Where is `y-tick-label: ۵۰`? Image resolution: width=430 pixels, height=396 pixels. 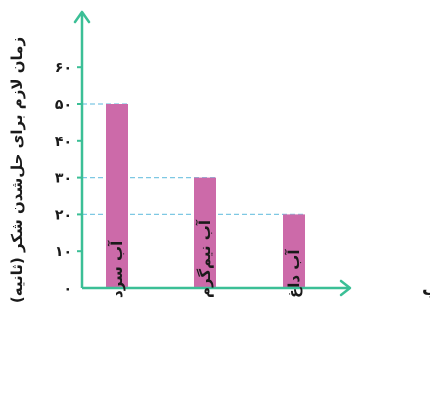 y-tick-label: ۵۰ is located at coordinates (63, 105).